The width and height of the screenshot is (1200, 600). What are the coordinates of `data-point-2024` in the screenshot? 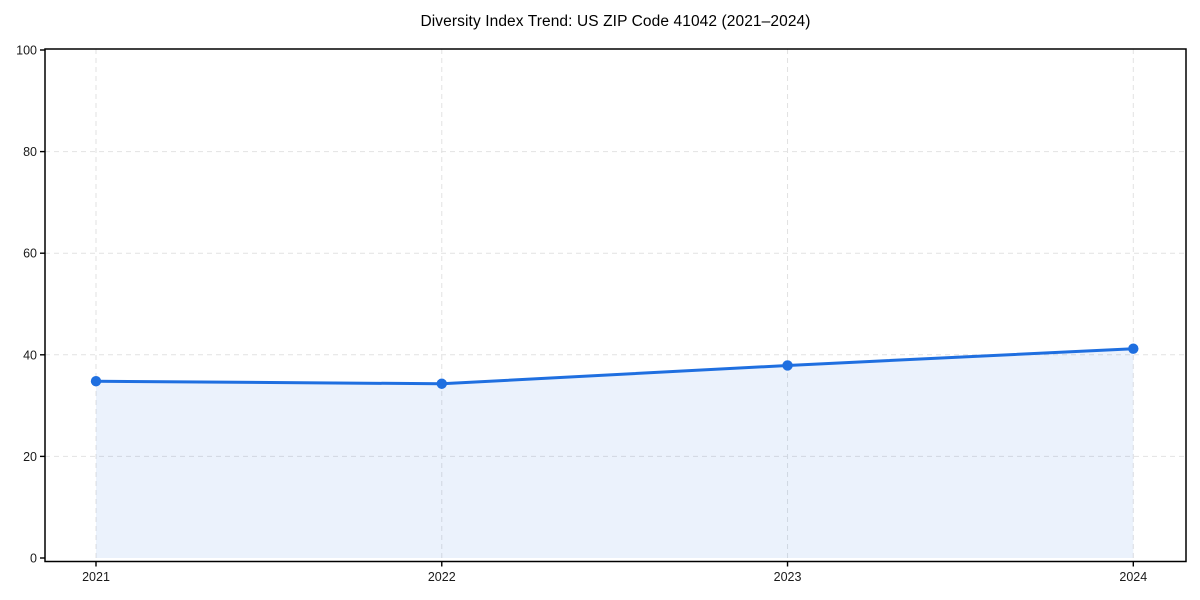 It's located at (1133, 348).